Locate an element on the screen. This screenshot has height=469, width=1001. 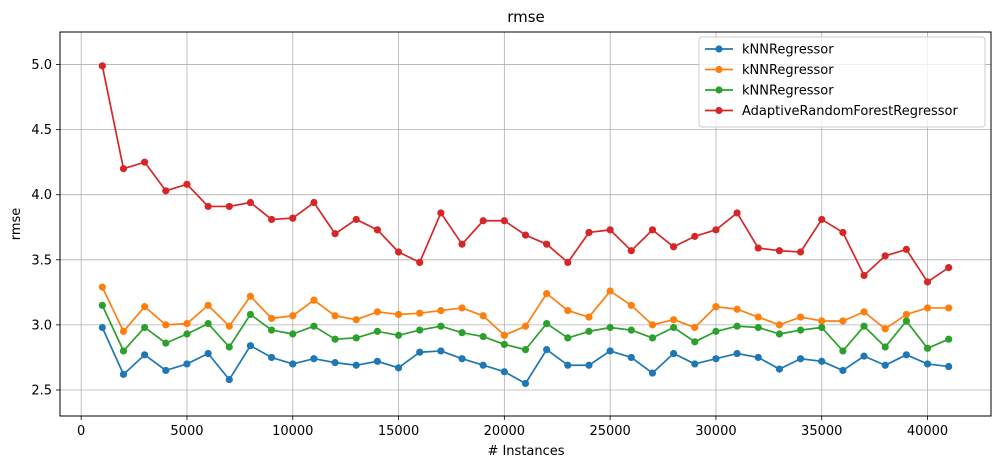
x-tick-label: 0 is located at coordinates (81, 431).